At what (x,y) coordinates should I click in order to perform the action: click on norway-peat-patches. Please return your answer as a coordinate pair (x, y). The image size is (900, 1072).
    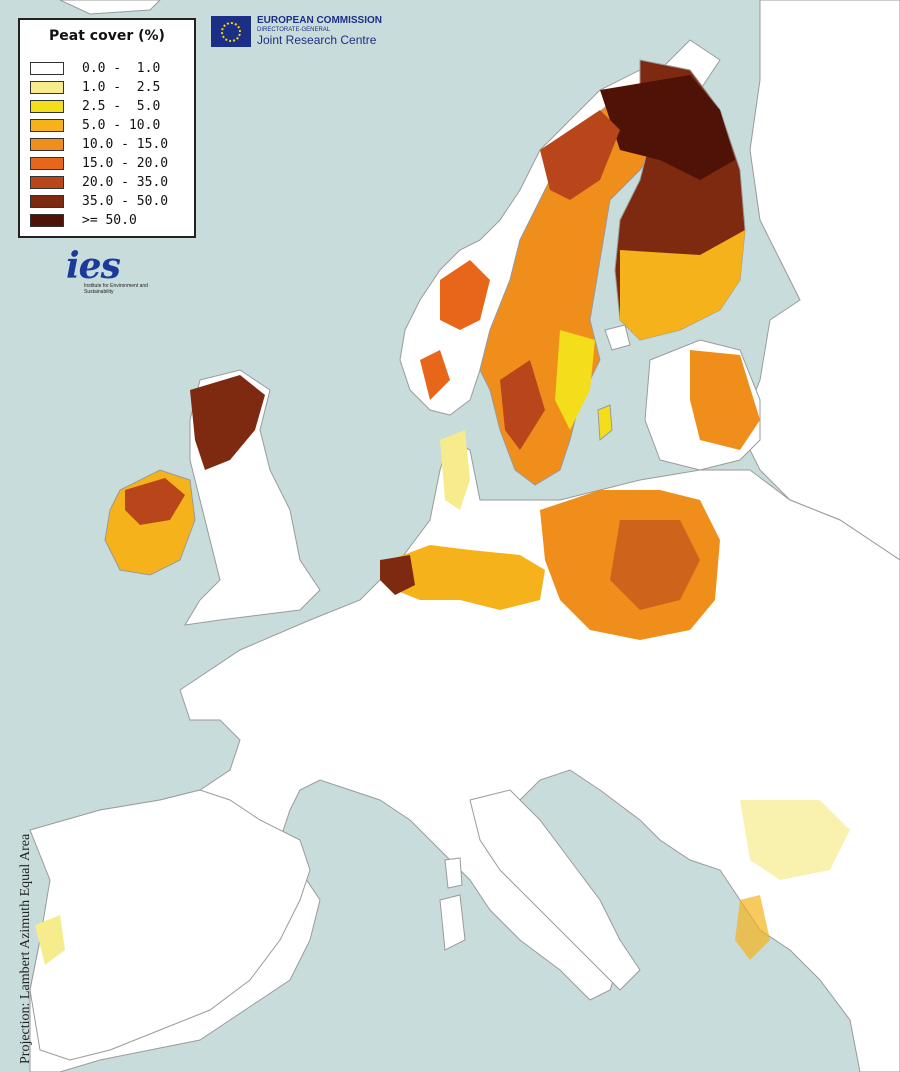
    Looking at the image, I should click on (455, 330).